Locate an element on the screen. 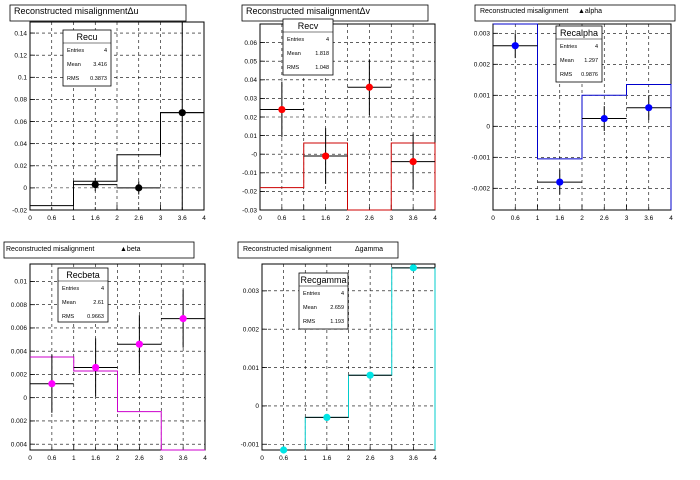  y-tick-label: 0.004 is located at coordinates (19, 444).